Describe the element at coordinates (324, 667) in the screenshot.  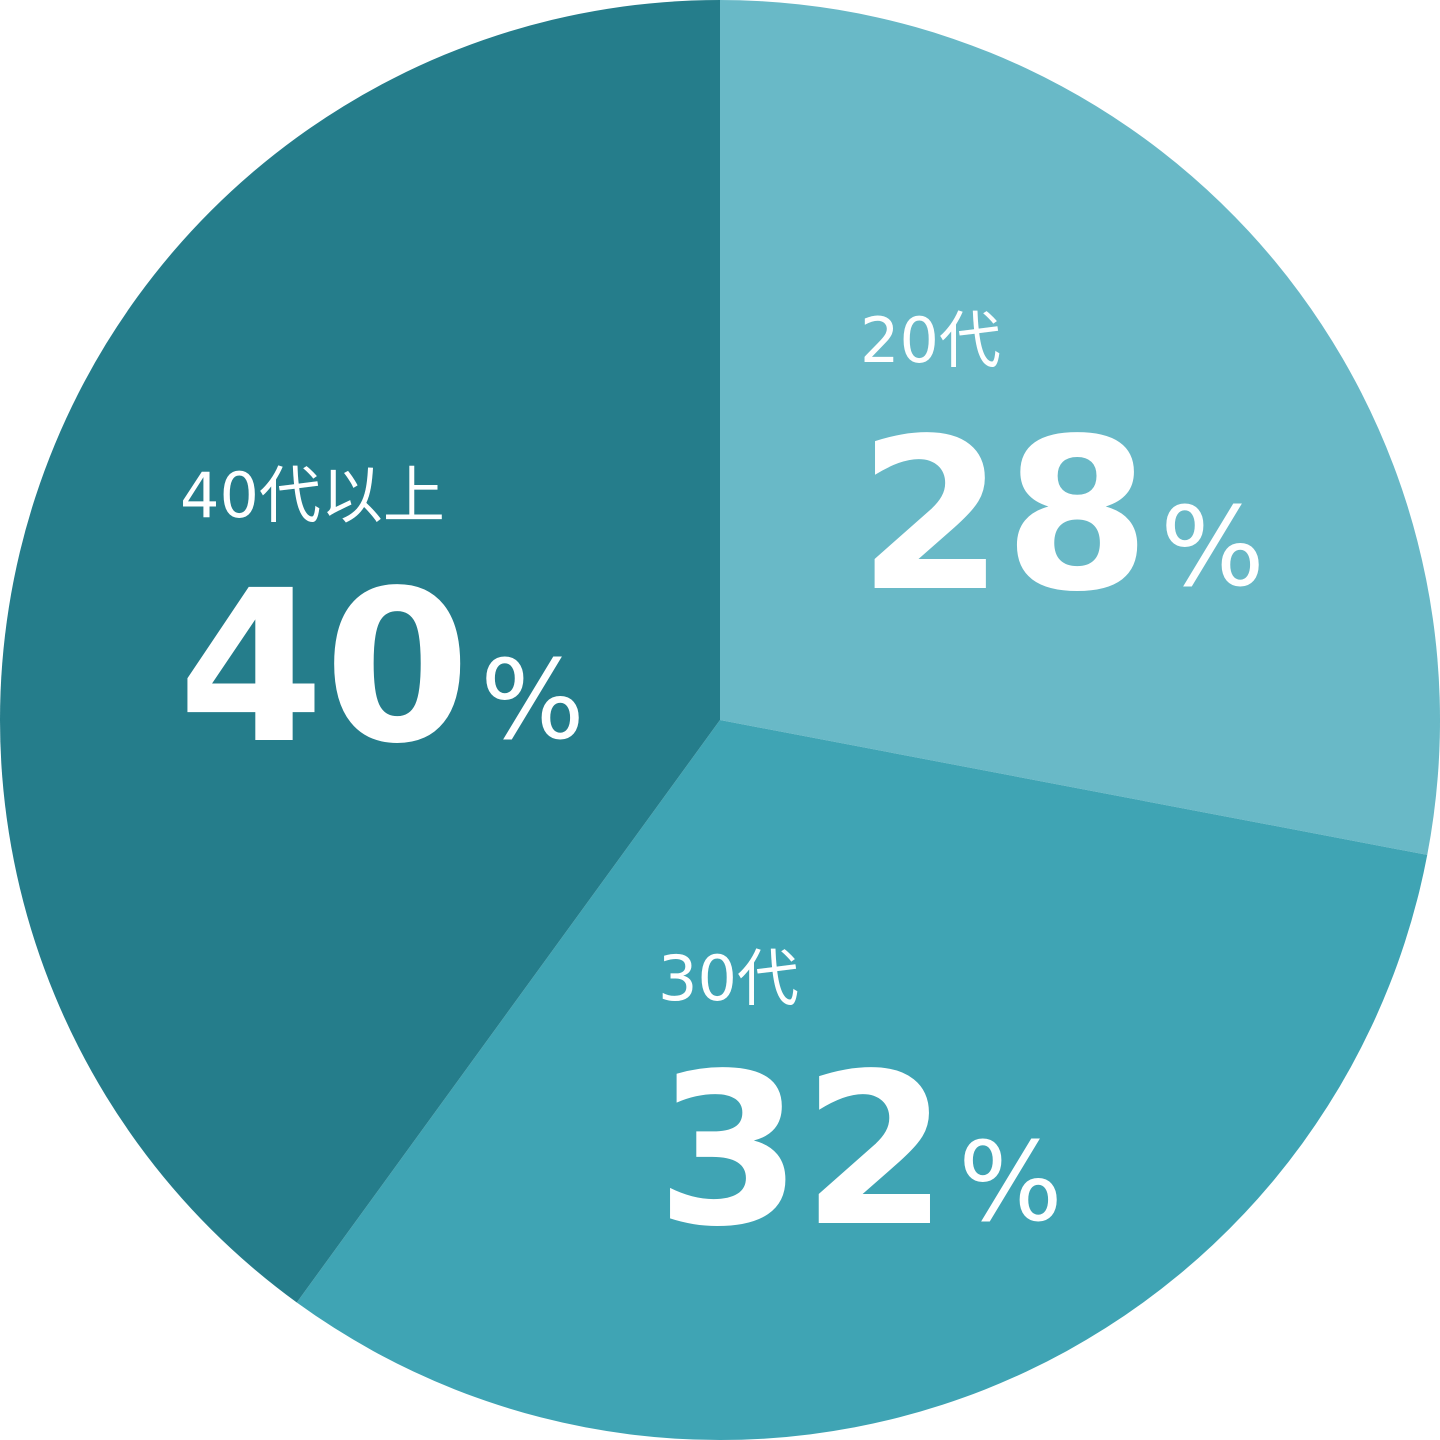
I see `slice-value-label: 40` at that location.